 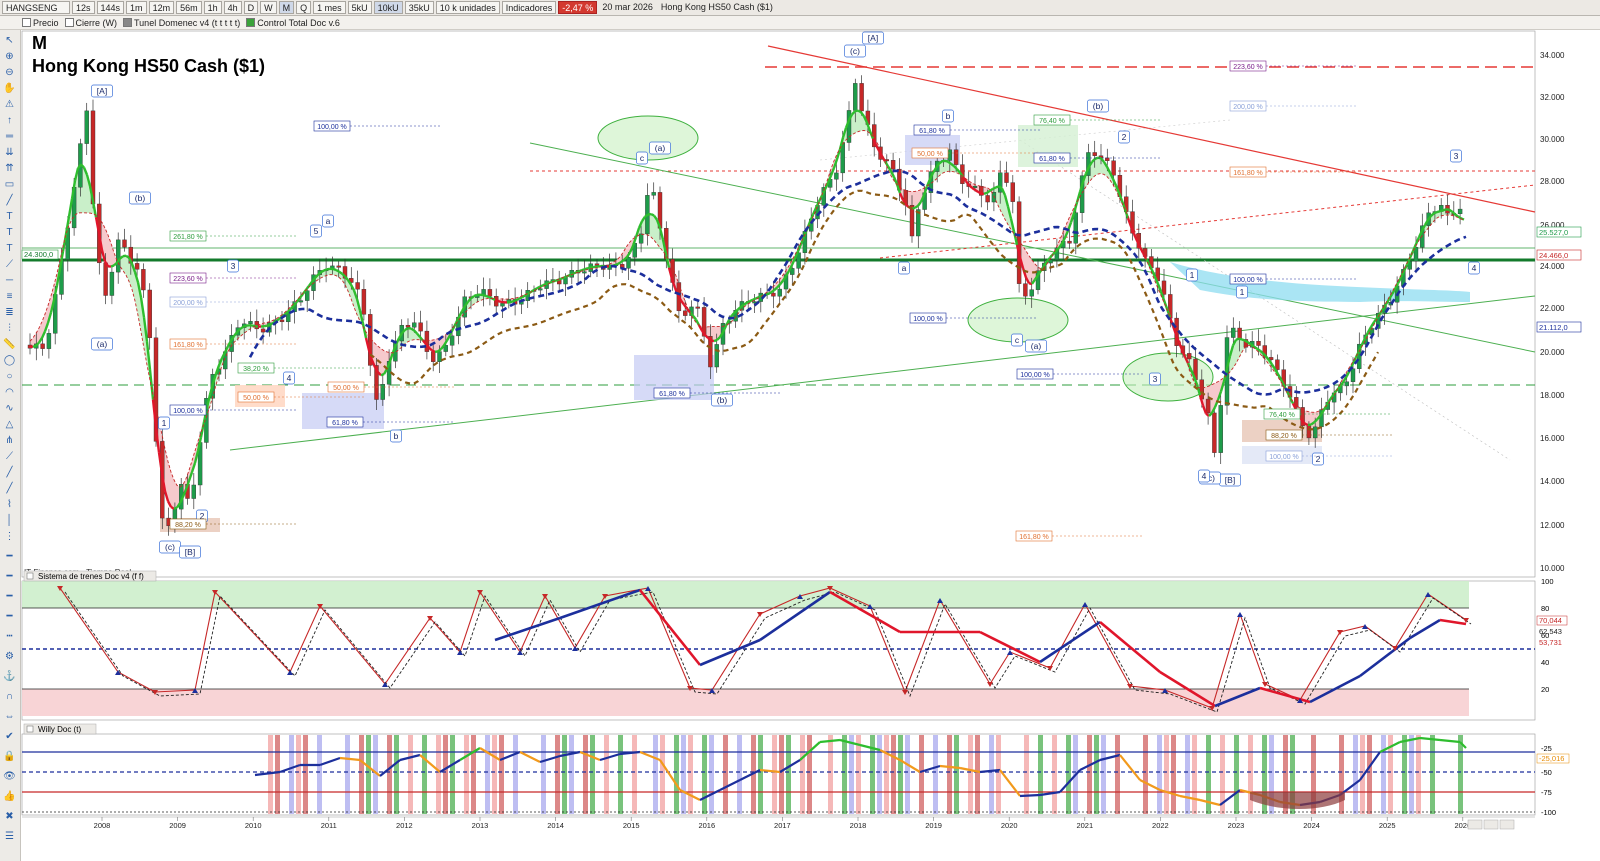 What do you see at coordinates (251, 7) in the screenshot?
I see `interval-d: D` at bounding box center [251, 7].